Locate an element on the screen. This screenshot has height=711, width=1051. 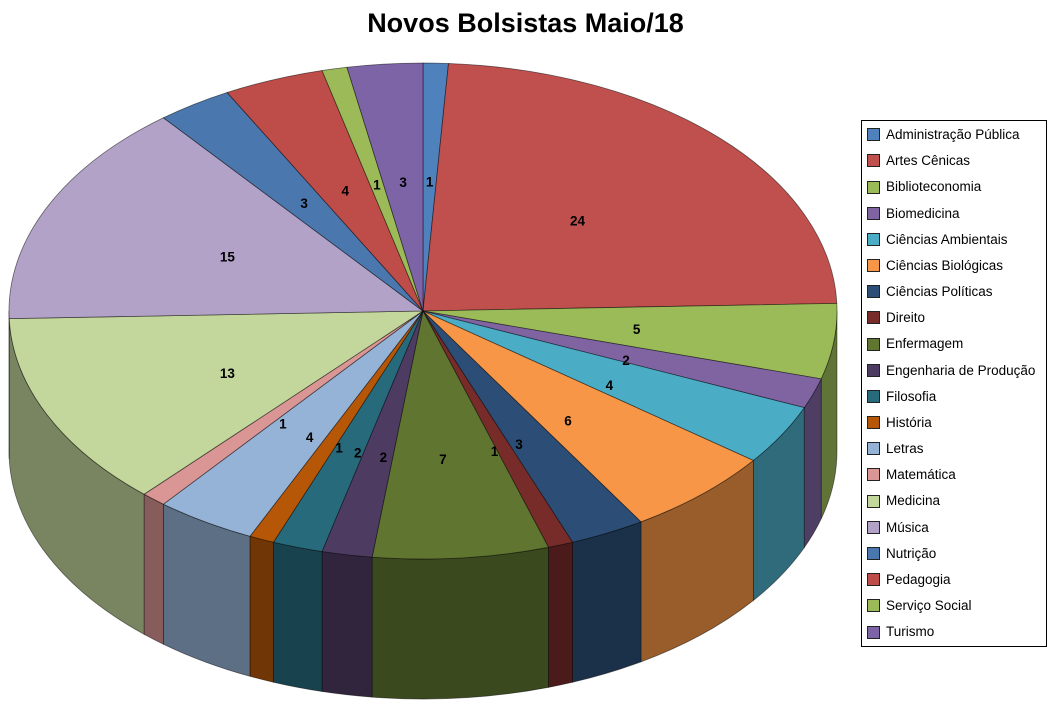
legend-item: Nutrição is located at coordinates (954, 554).